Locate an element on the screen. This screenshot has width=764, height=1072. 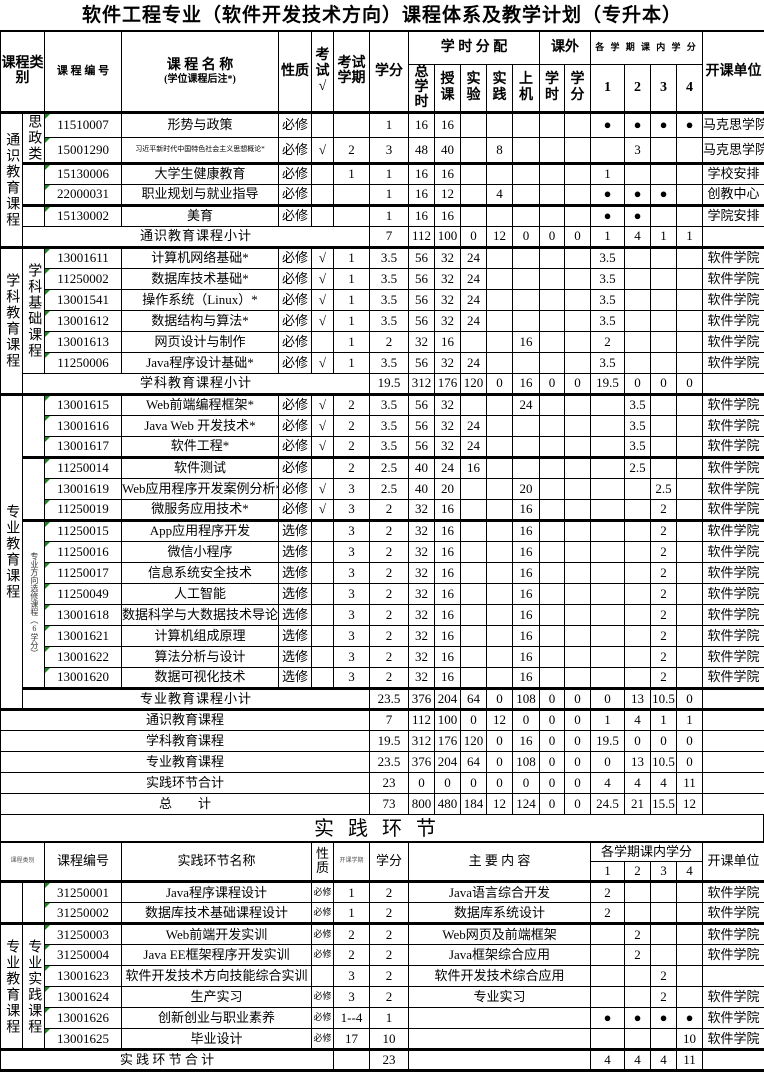
total-lab-hours: 120 is located at coordinates (474, 740).